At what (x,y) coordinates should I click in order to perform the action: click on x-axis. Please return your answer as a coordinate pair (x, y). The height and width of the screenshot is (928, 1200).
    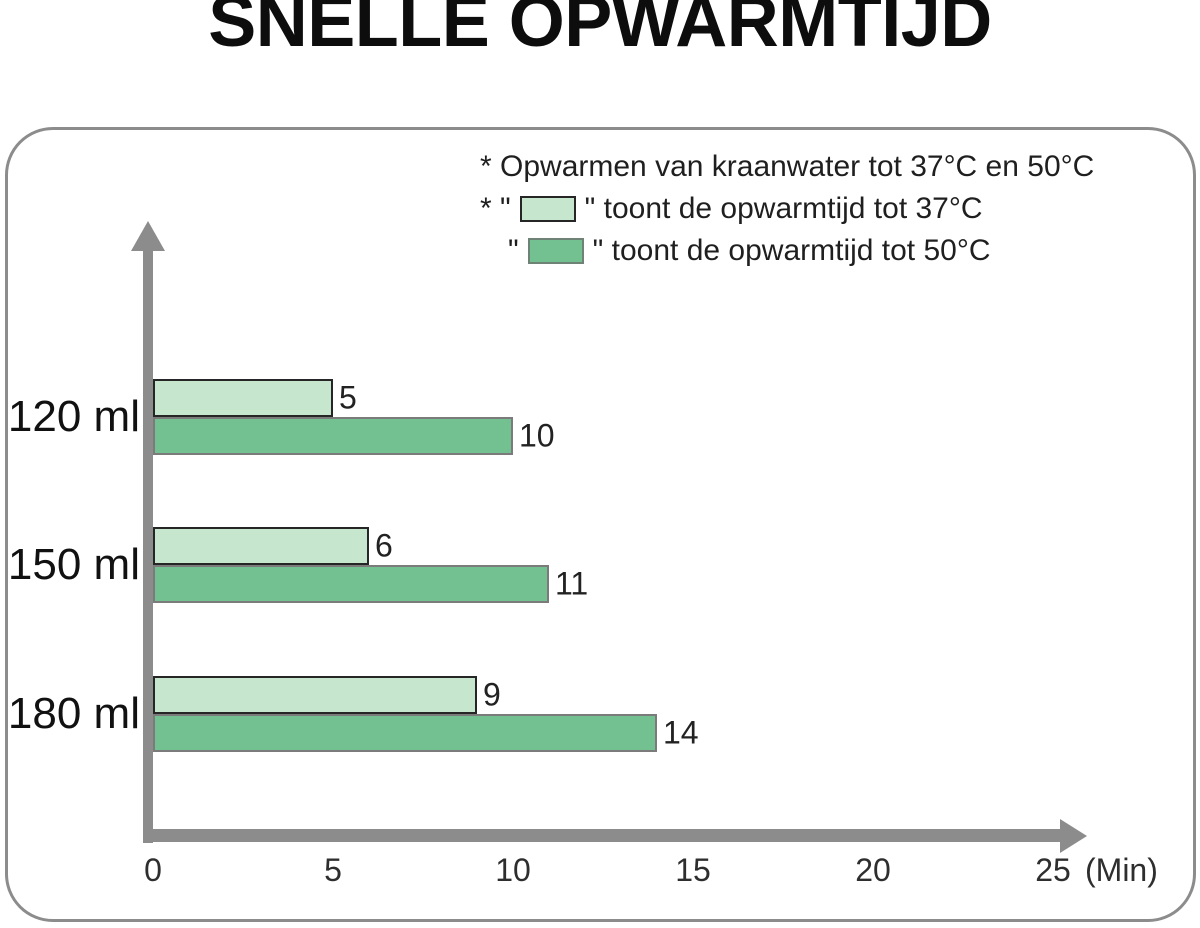
    Looking at the image, I should click on (602, 835).